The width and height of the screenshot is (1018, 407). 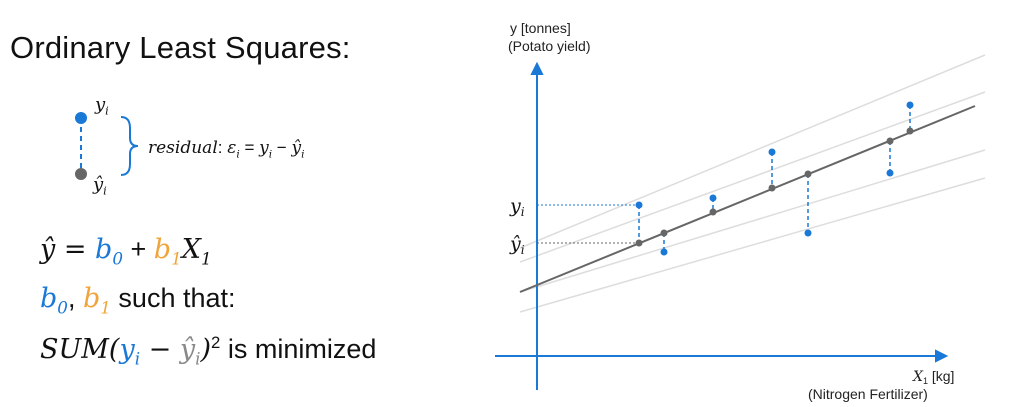 What do you see at coordinates (517, 207) in the screenshot?
I see `tick-yi: yi` at bounding box center [517, 207].